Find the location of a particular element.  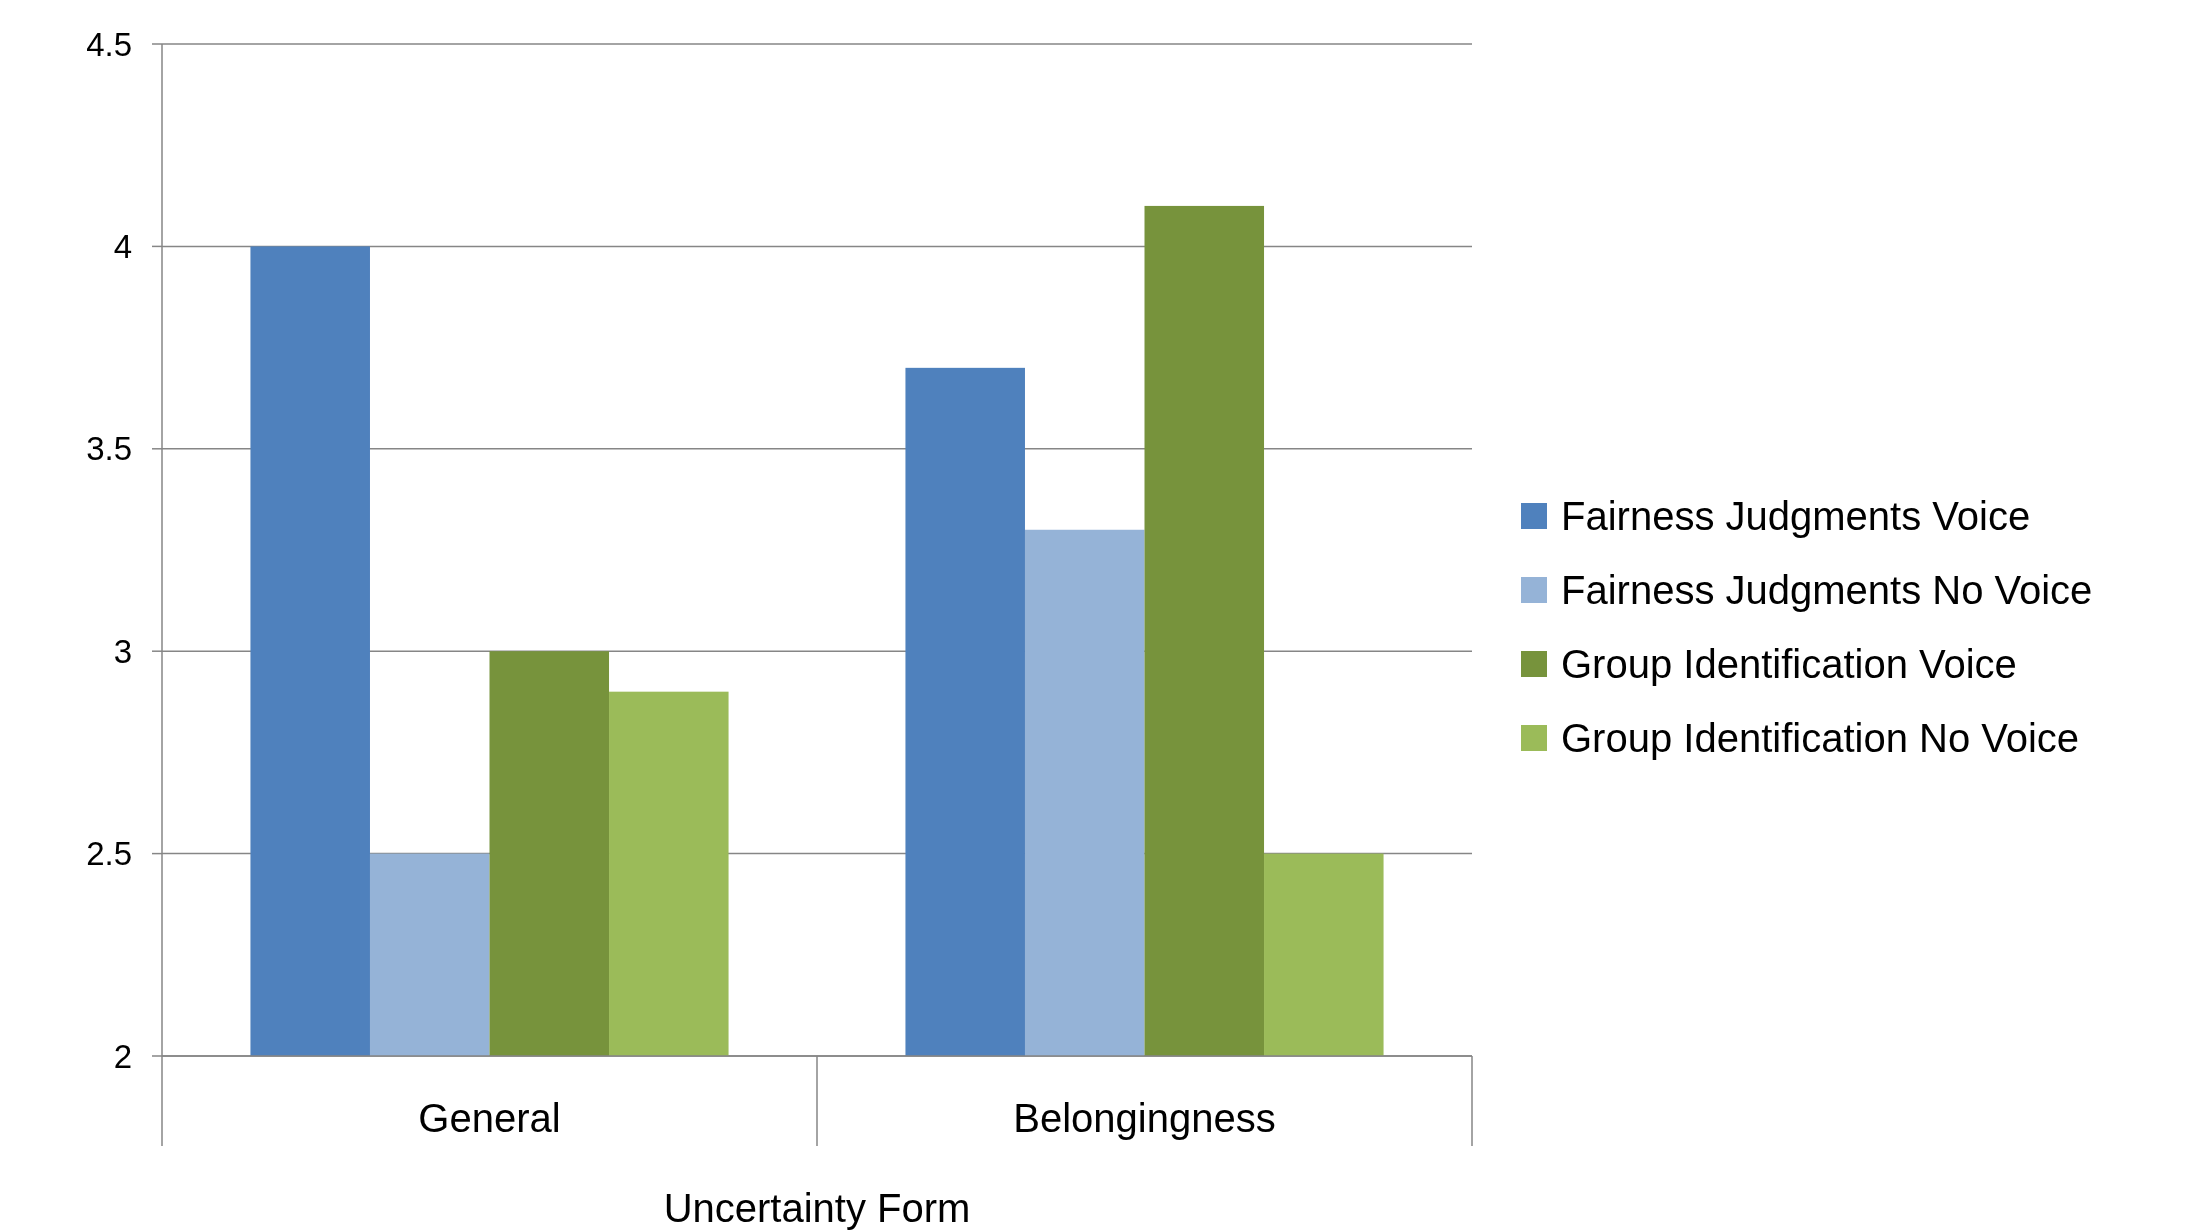

x-axis-title: Uncertainty Form is located at coordinates (817, 1208).